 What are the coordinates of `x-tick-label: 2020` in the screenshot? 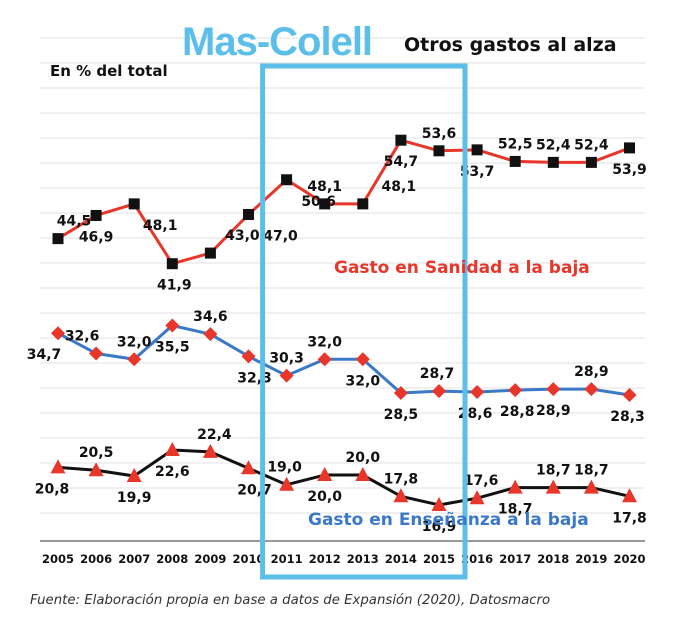 It's located at (629, 559).